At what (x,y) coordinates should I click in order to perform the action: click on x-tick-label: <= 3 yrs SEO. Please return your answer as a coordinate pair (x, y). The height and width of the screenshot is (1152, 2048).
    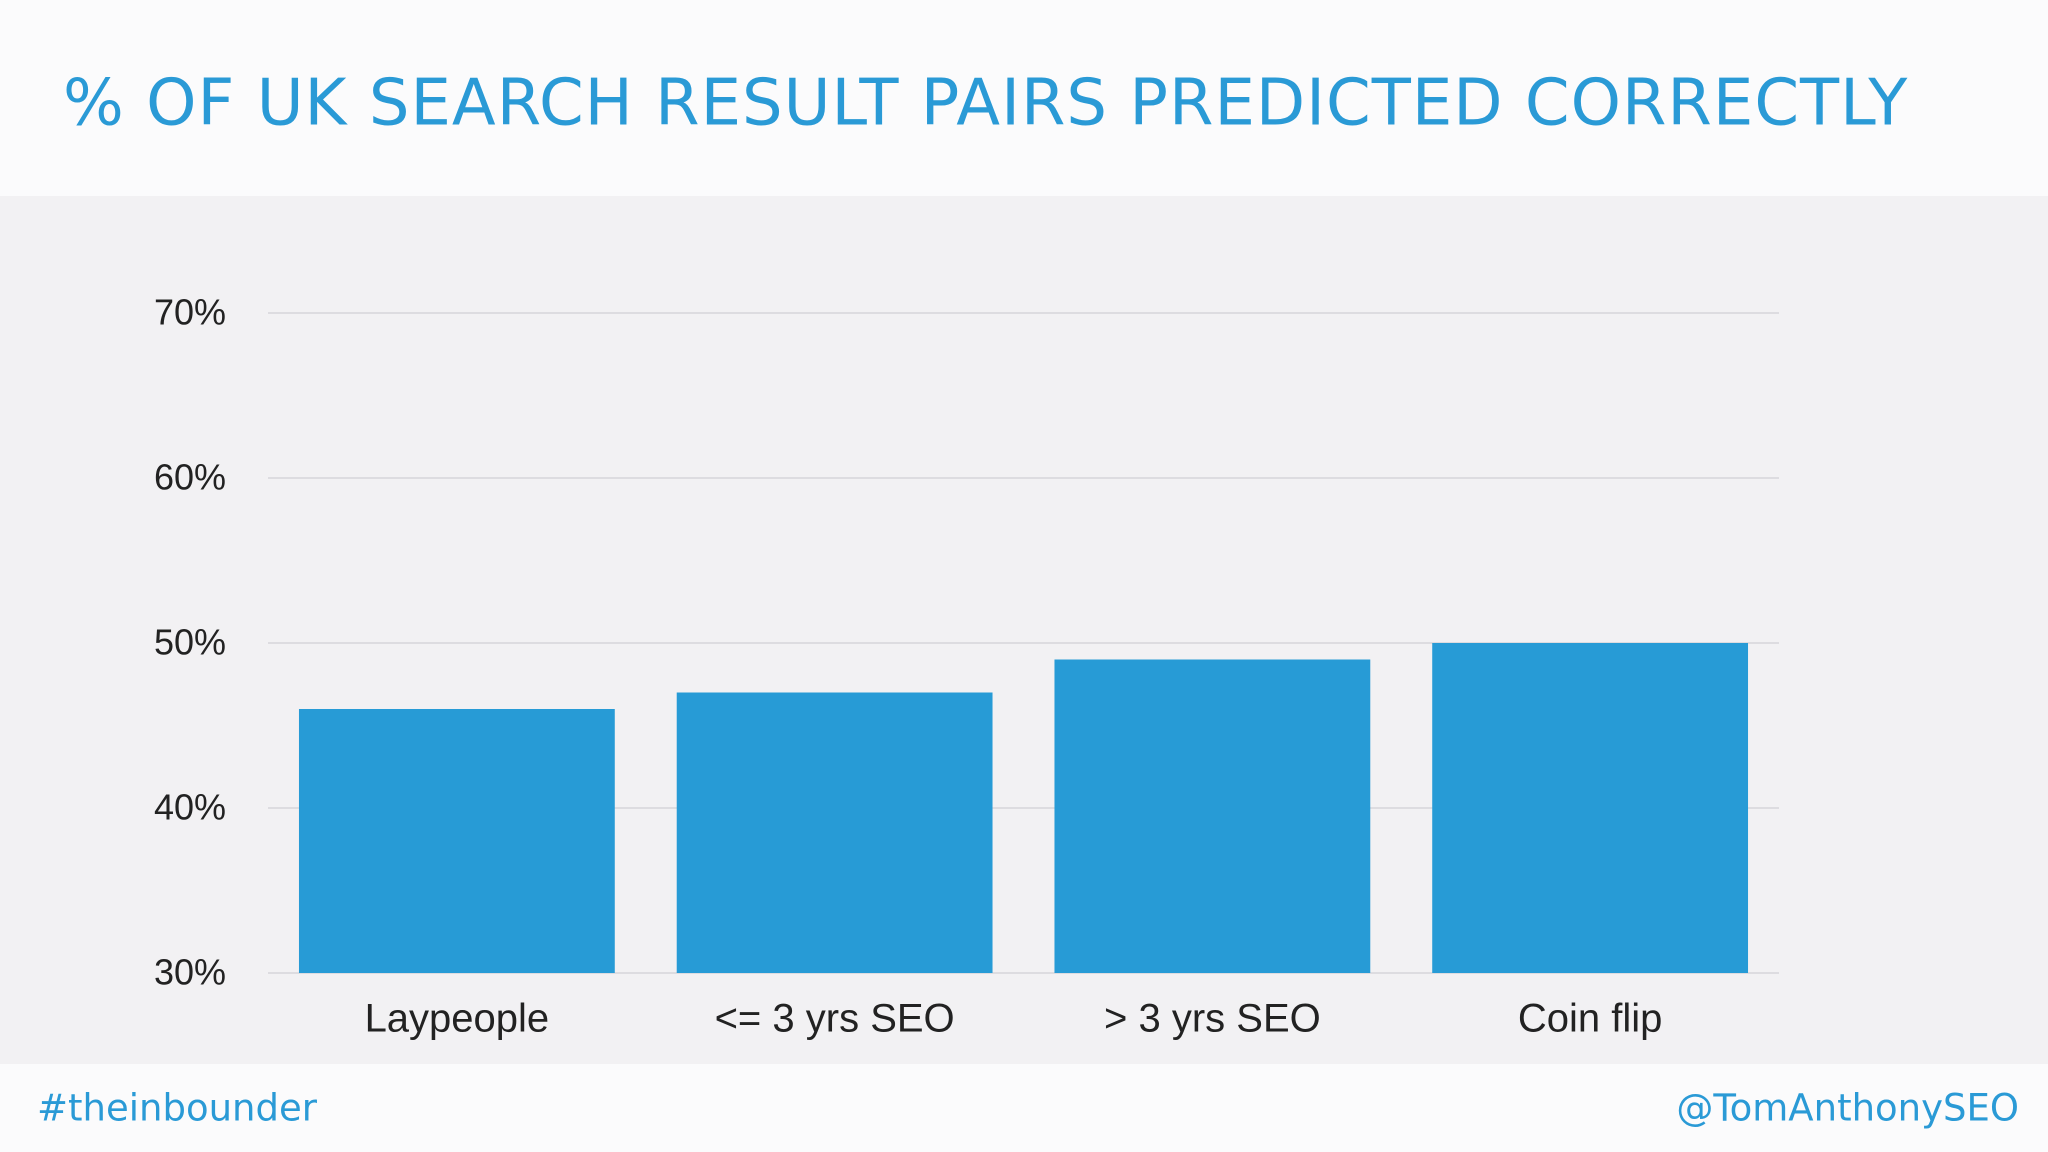
    Looking at the image, I should click on (835, 1019).